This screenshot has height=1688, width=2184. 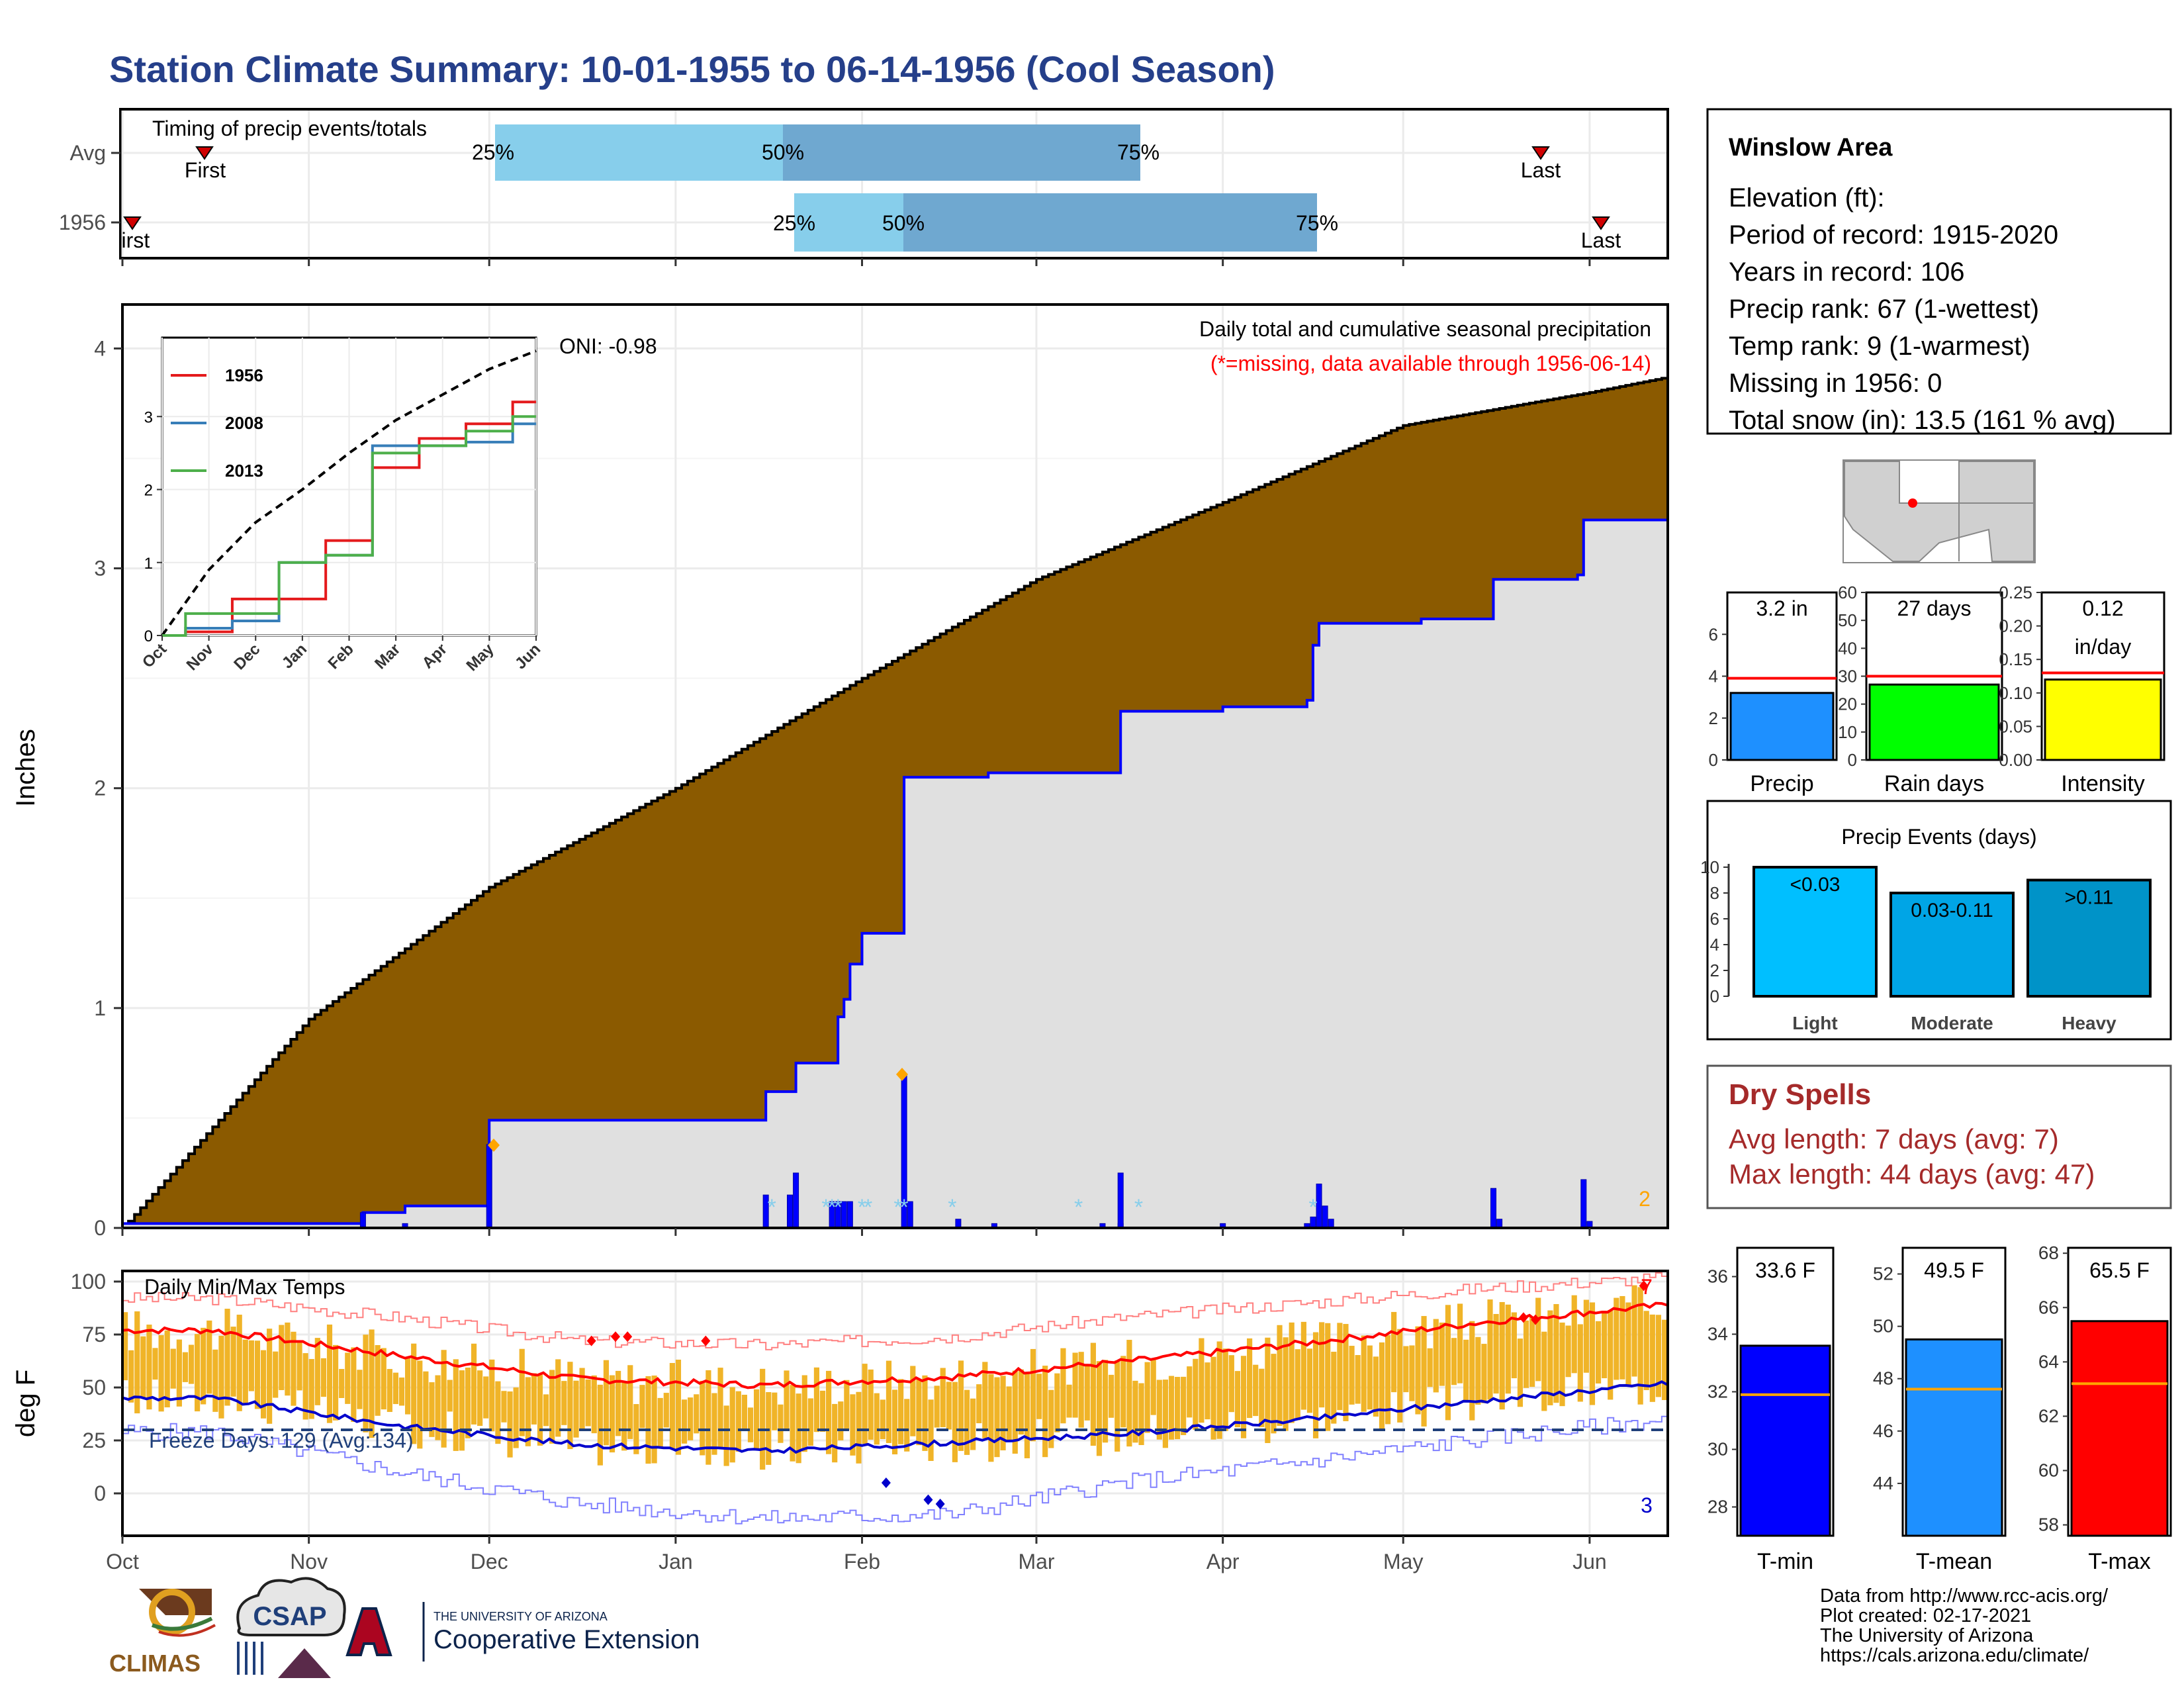 What do you see at coordinates (1880, 346) in the screenshot?
I see `info-temp-rank: Temp rank: 9 (1-warmest)` at bounding box center [1880, 346].